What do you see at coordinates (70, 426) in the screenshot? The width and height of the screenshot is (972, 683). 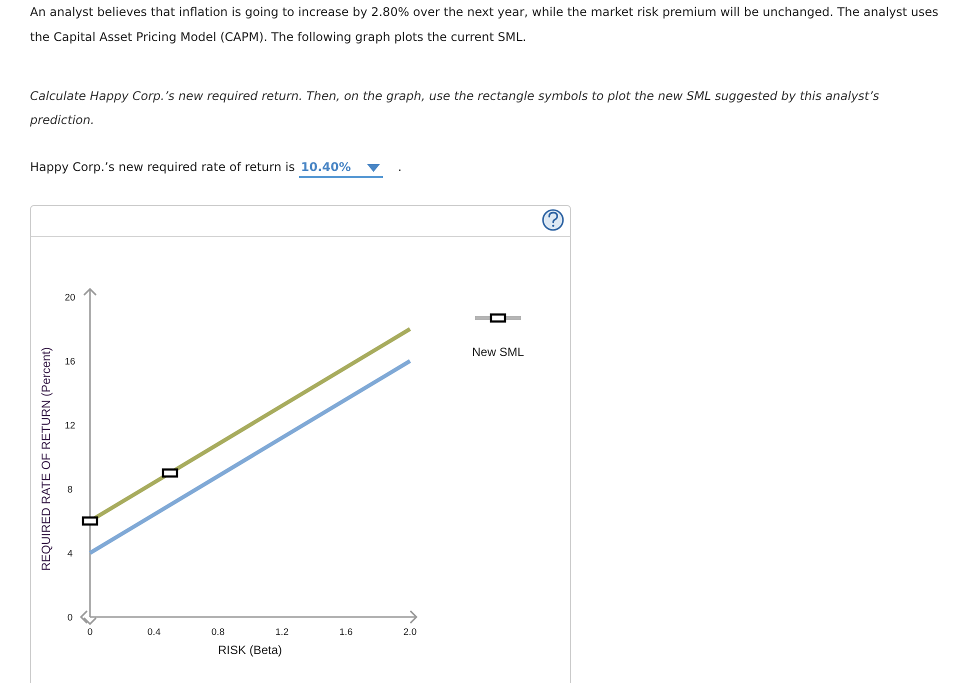 I see `y-tick-label: 12` at bounding box center [70, 426].